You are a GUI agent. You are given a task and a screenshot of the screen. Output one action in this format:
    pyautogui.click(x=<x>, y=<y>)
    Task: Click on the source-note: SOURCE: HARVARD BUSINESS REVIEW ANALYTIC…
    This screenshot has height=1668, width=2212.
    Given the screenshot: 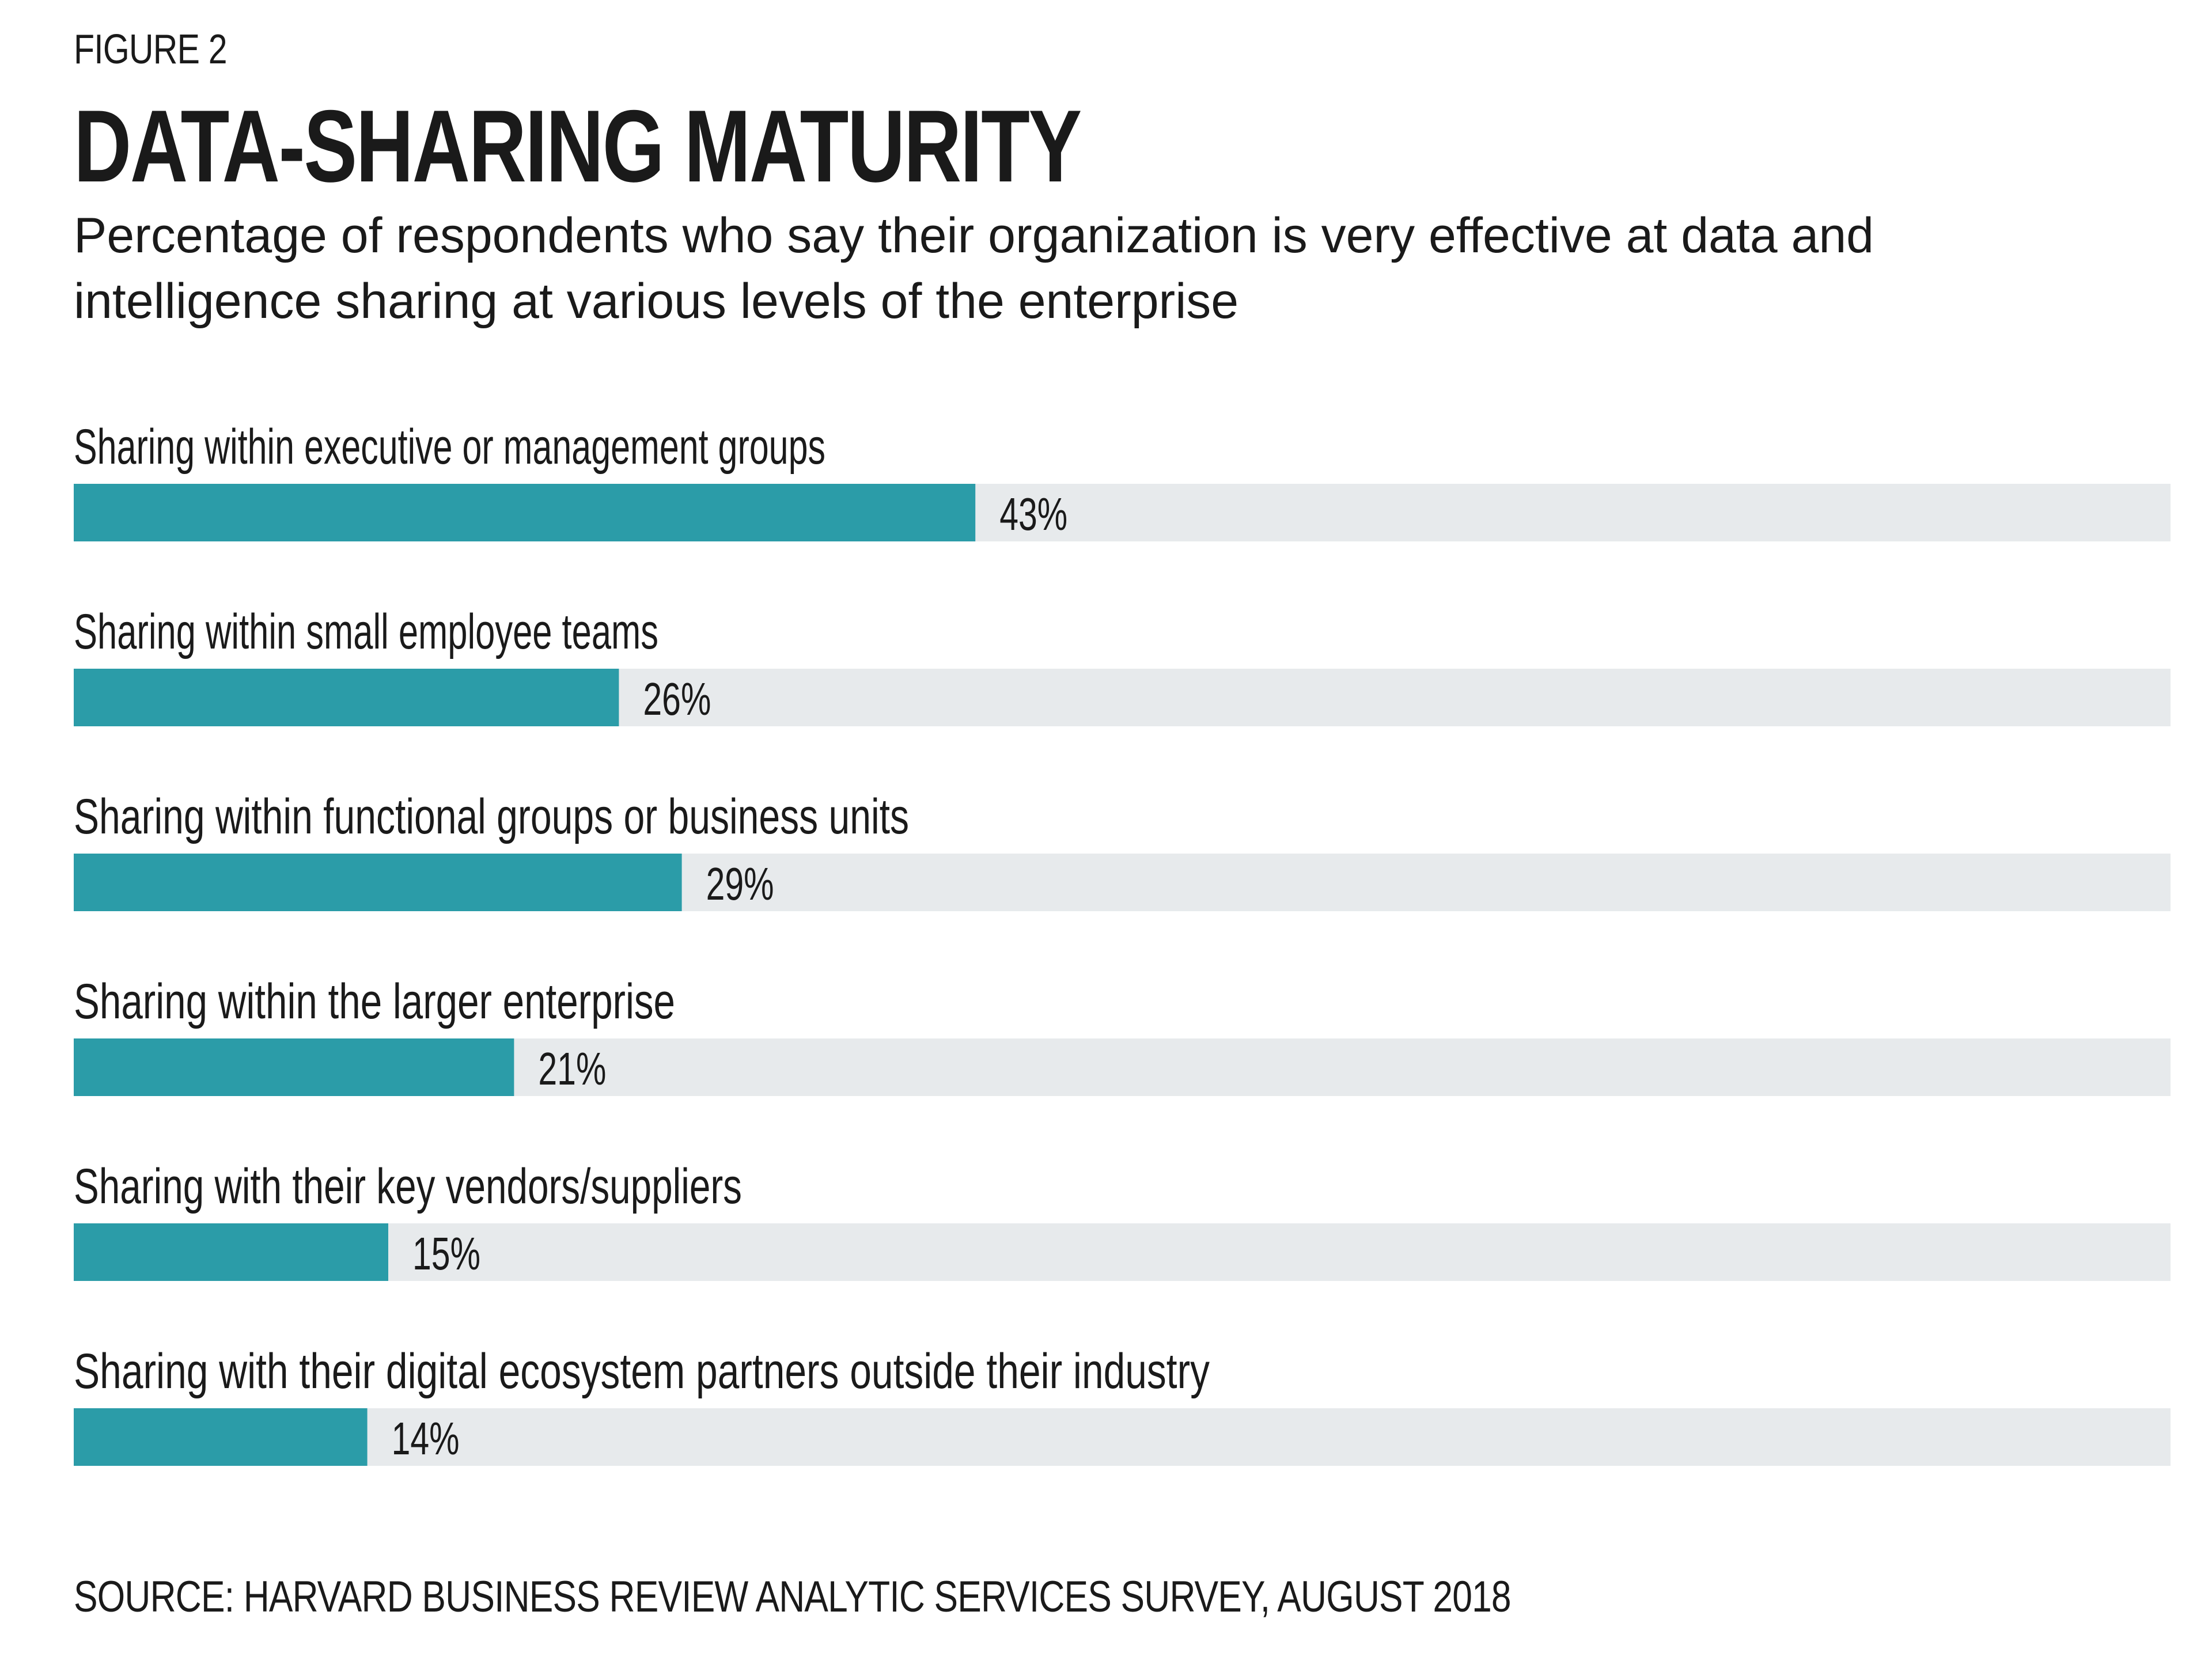 What is the action you would take?
    pyautogui.click(x=793, y=1596)
    